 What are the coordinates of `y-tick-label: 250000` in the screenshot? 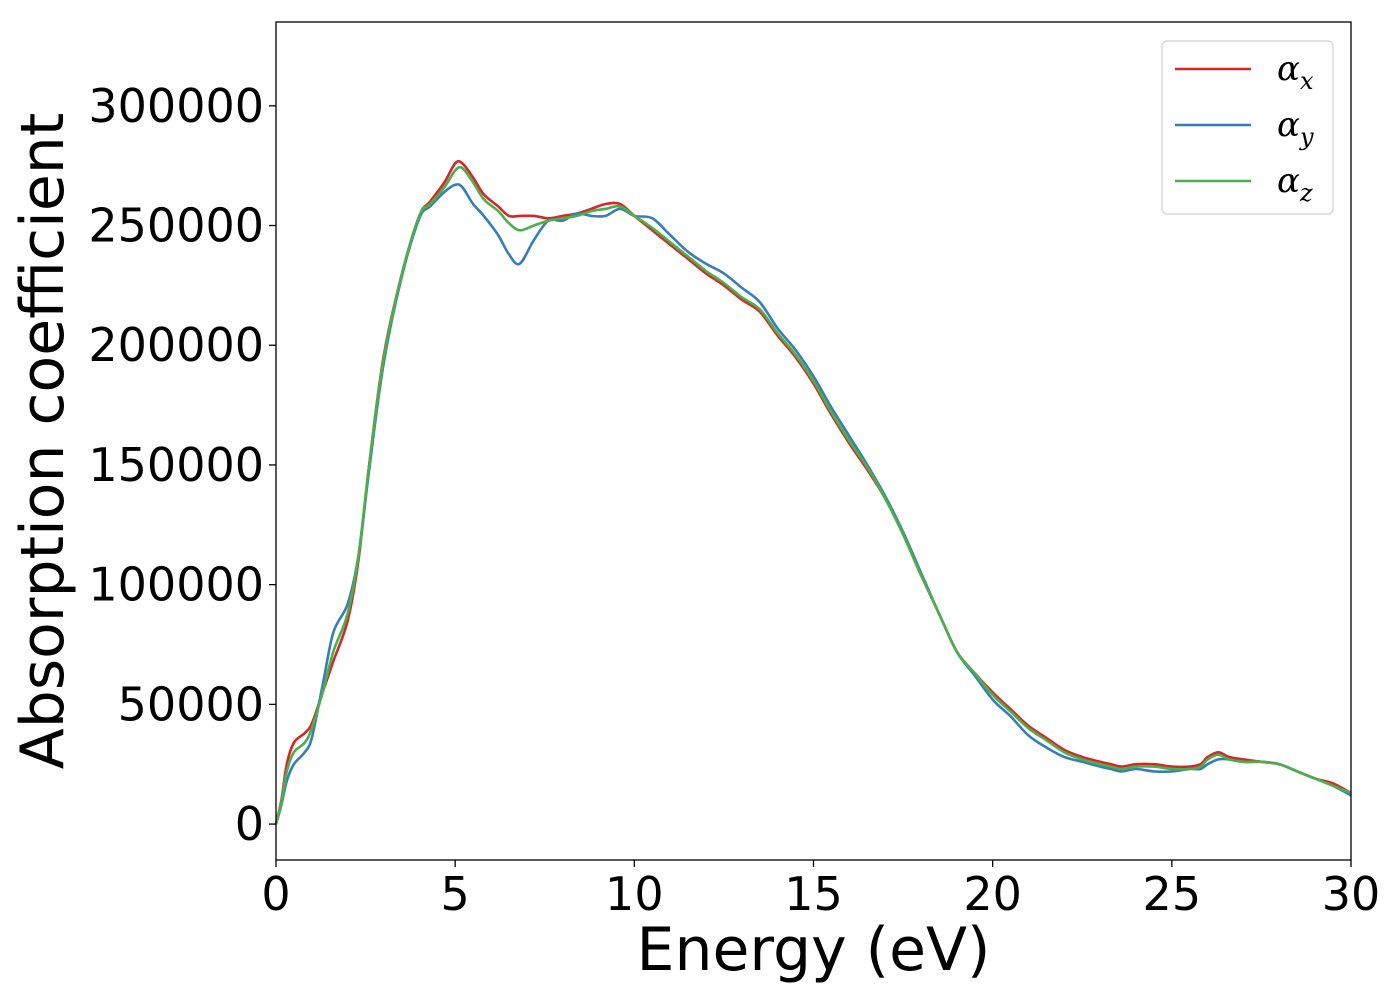 It's located at (176, 226).